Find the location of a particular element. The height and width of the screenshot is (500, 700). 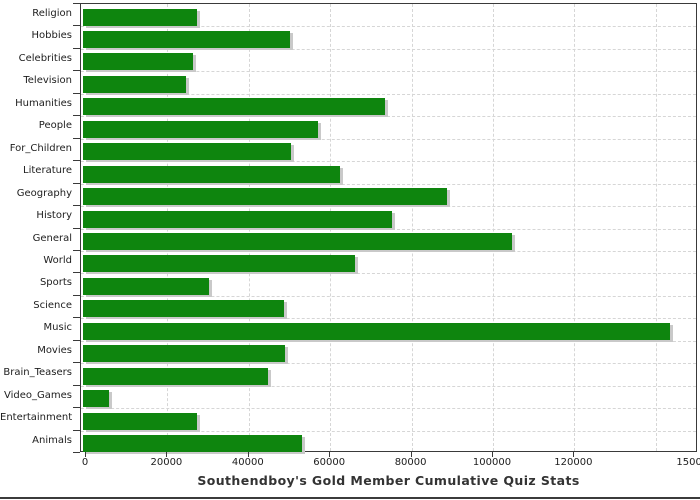

bar-animals is located at coordinates (192, 444).